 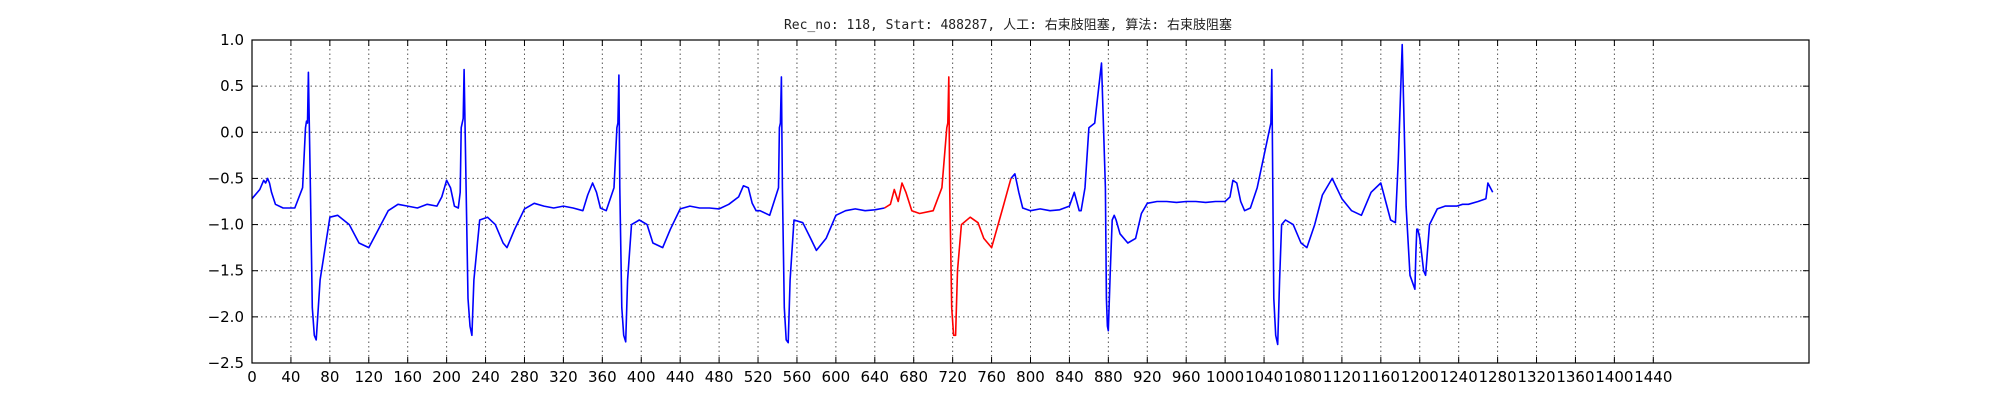 I want to click on x-tick-label: 1400, so click(x=1614, y=377).